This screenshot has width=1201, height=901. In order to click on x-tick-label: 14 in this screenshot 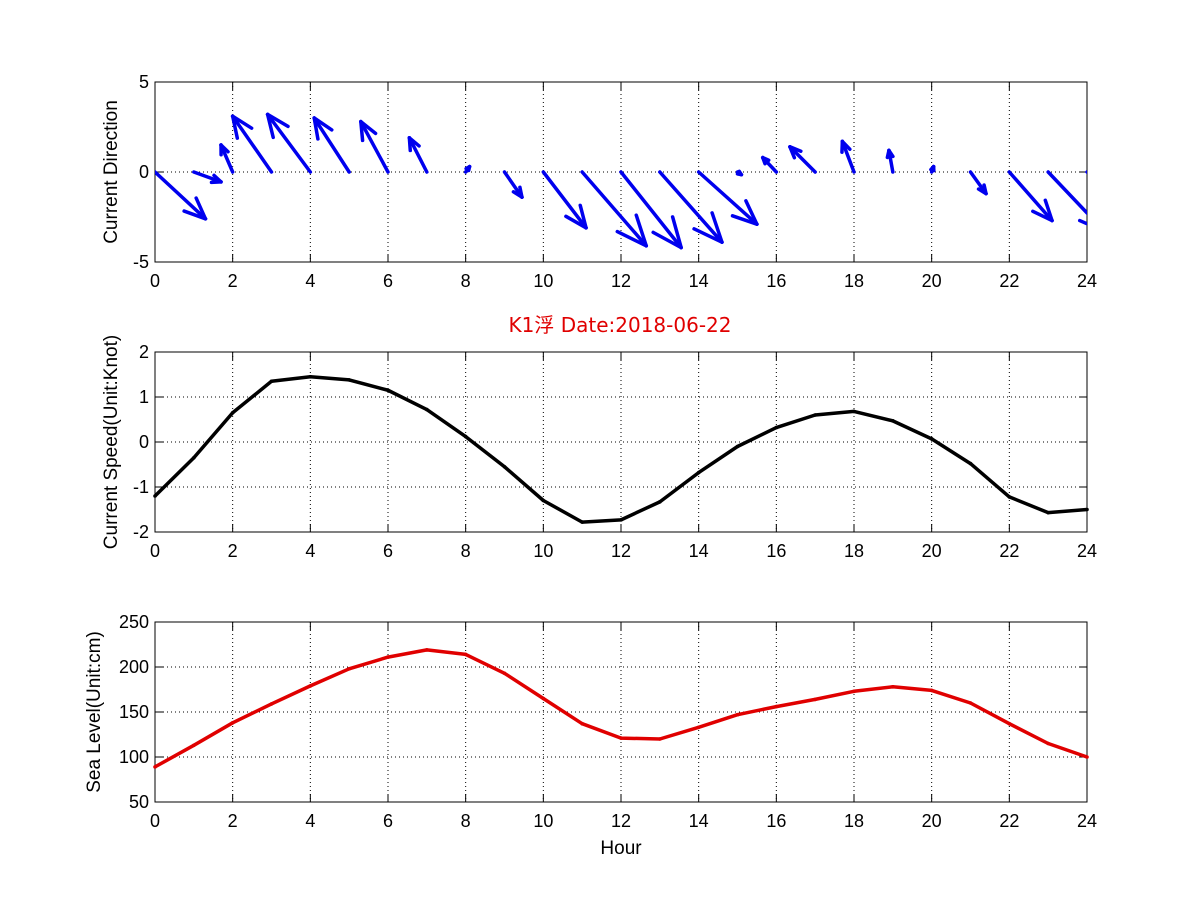, I will do `click(699, 281)`.